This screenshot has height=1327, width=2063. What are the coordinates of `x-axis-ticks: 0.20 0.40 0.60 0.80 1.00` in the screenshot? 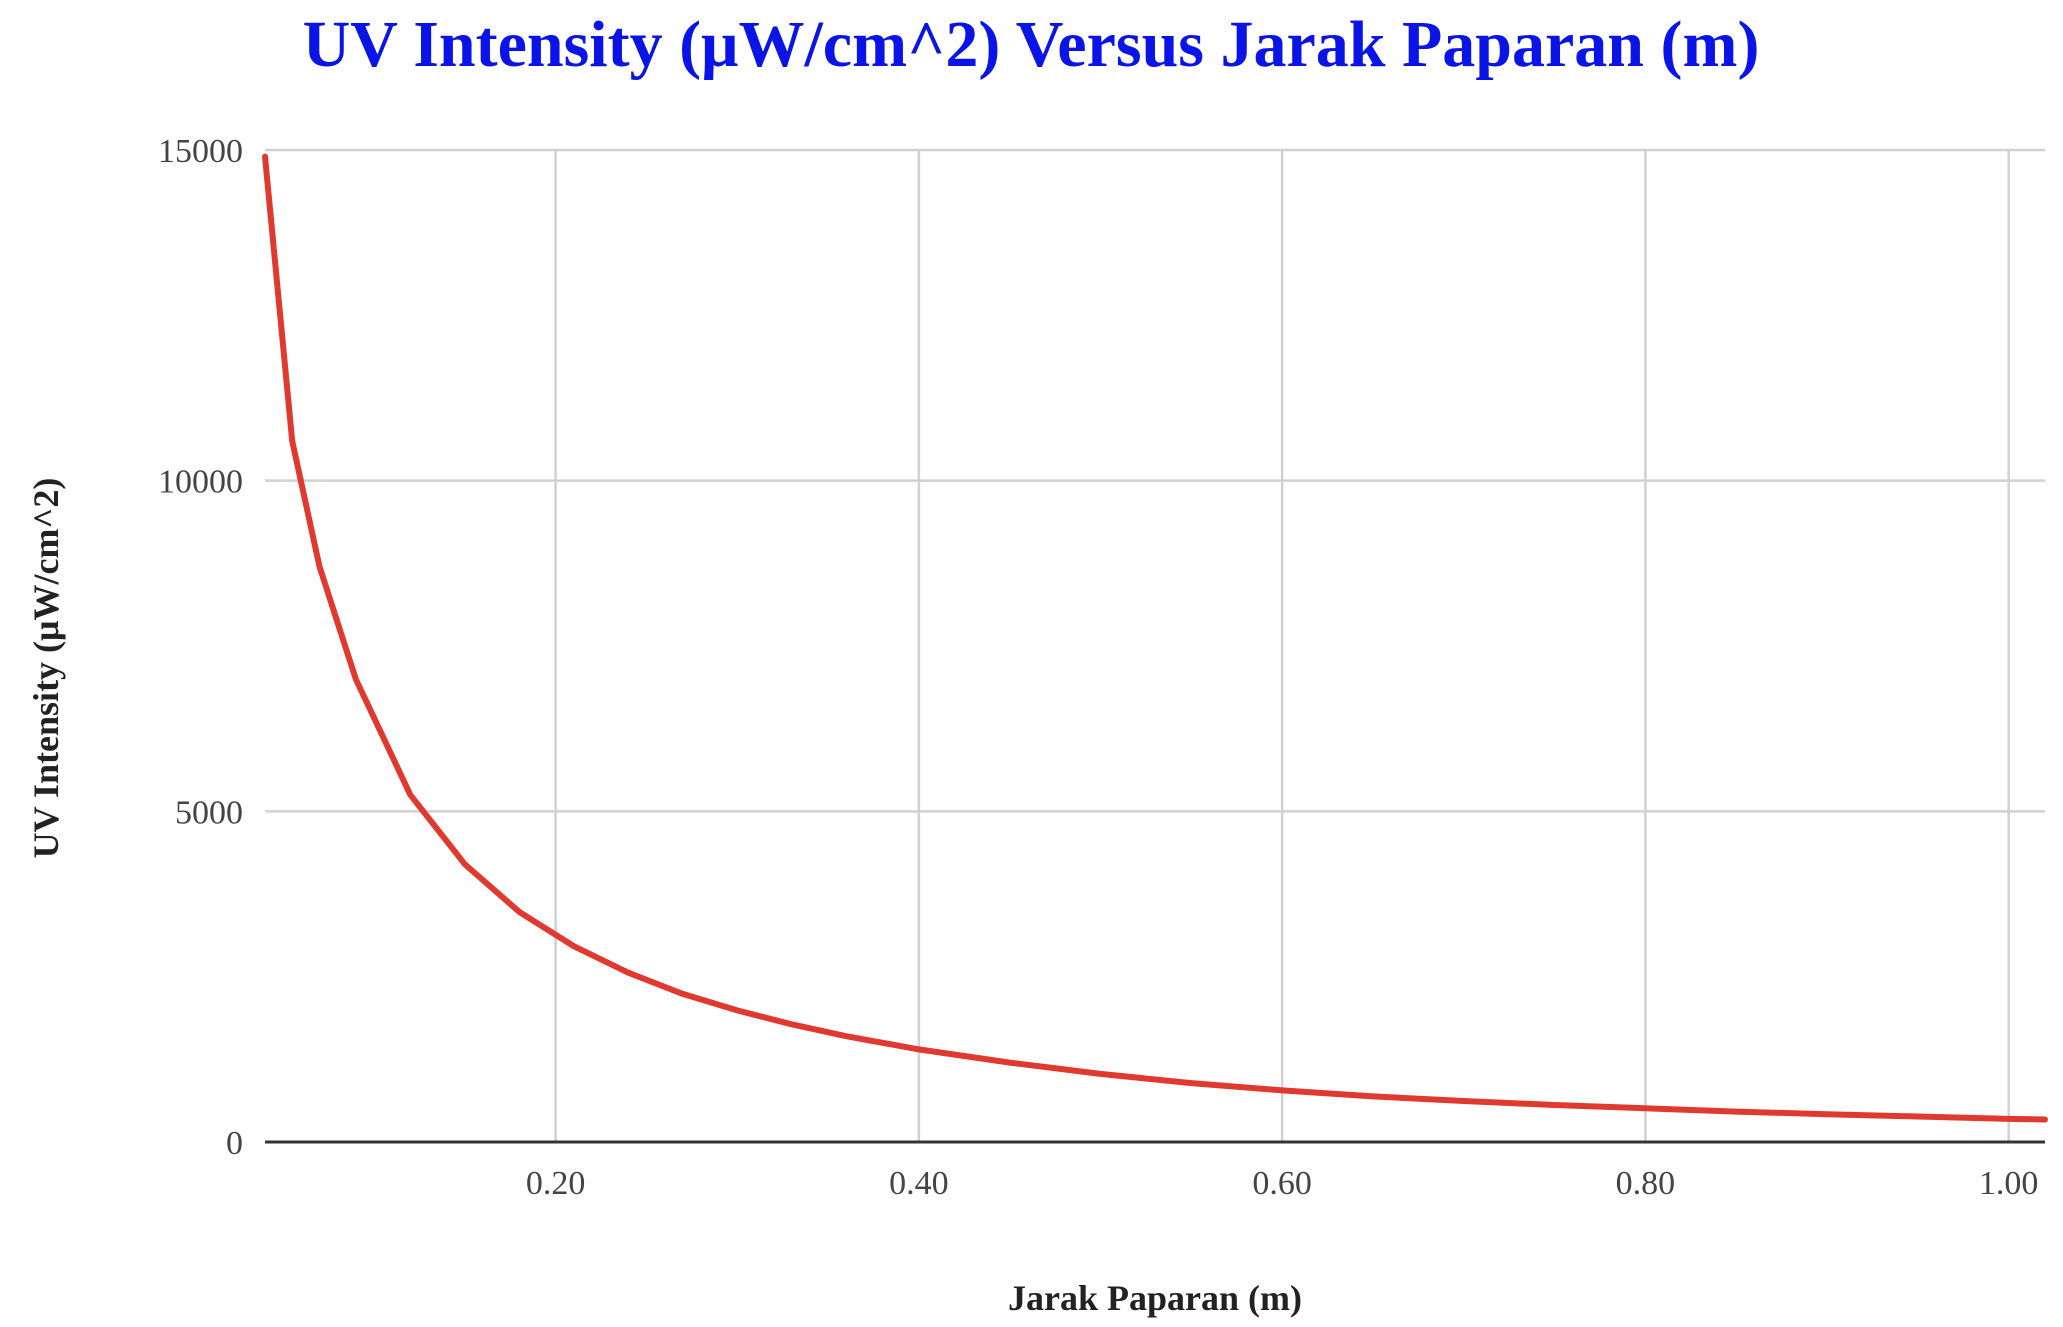 It's located at (1282, 1183).